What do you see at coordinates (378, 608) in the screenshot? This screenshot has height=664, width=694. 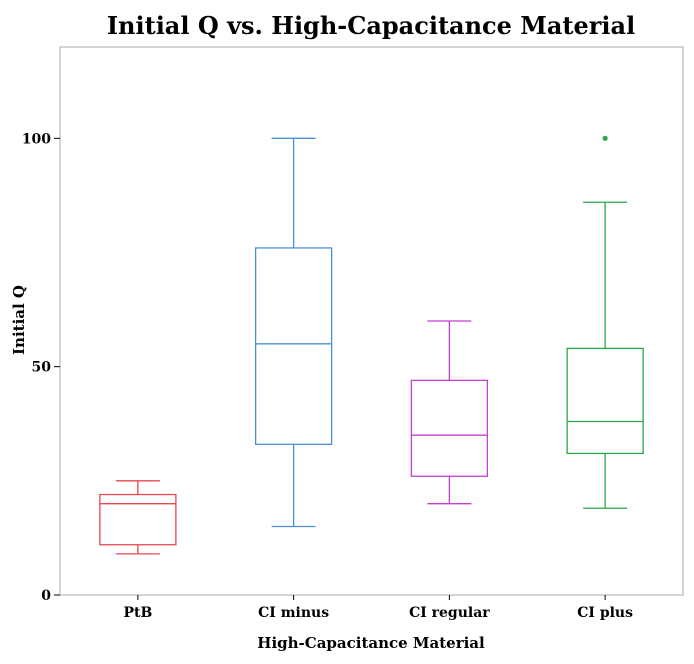 I see `x-axis: PtB CI minus CI regular CI plus` at bounding box center [378, 608].